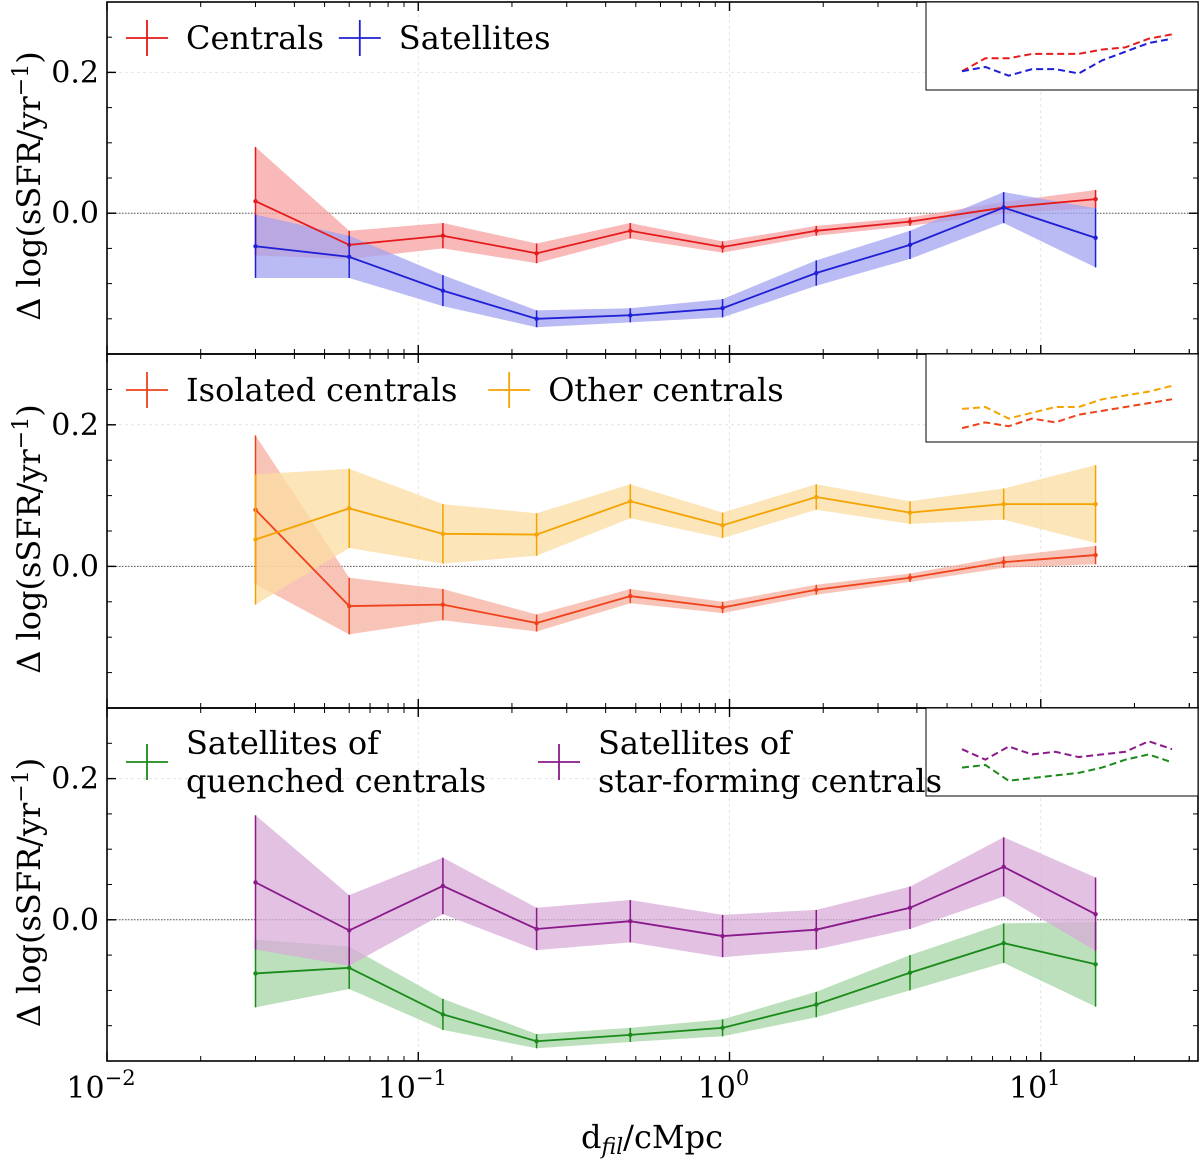  What do you see at coordinates (652, 1138) in the screenshot?
I see `x-axis-label: dfil/cMpc` at bounding box center [652, 1138].